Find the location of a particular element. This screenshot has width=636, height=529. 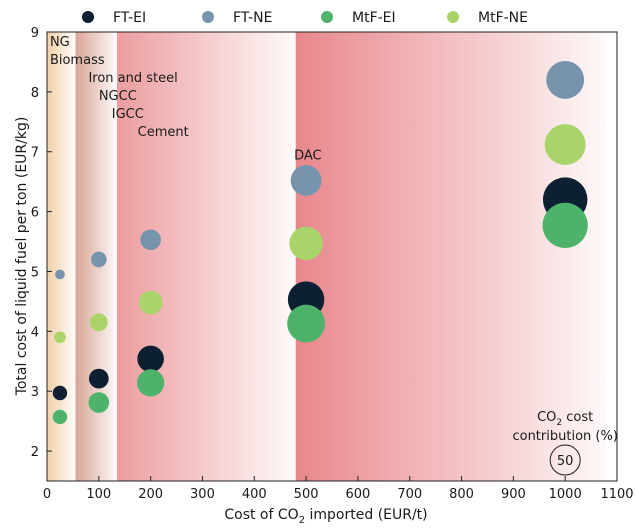

y-tick-label: 8 is located at coordinates (35, 93).